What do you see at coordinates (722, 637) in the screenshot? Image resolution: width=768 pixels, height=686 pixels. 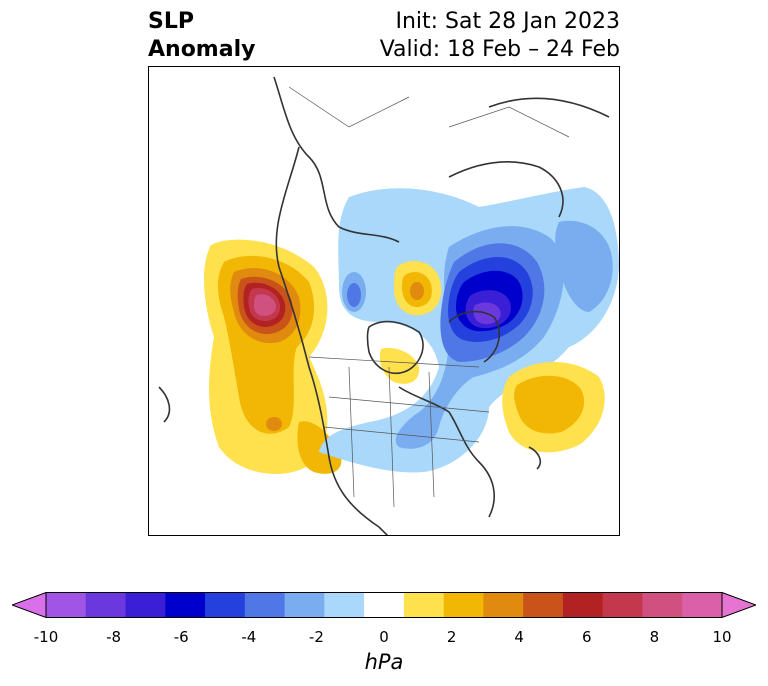 I see `colorbar-tick-label: 10` at bounding box center [722, 637].